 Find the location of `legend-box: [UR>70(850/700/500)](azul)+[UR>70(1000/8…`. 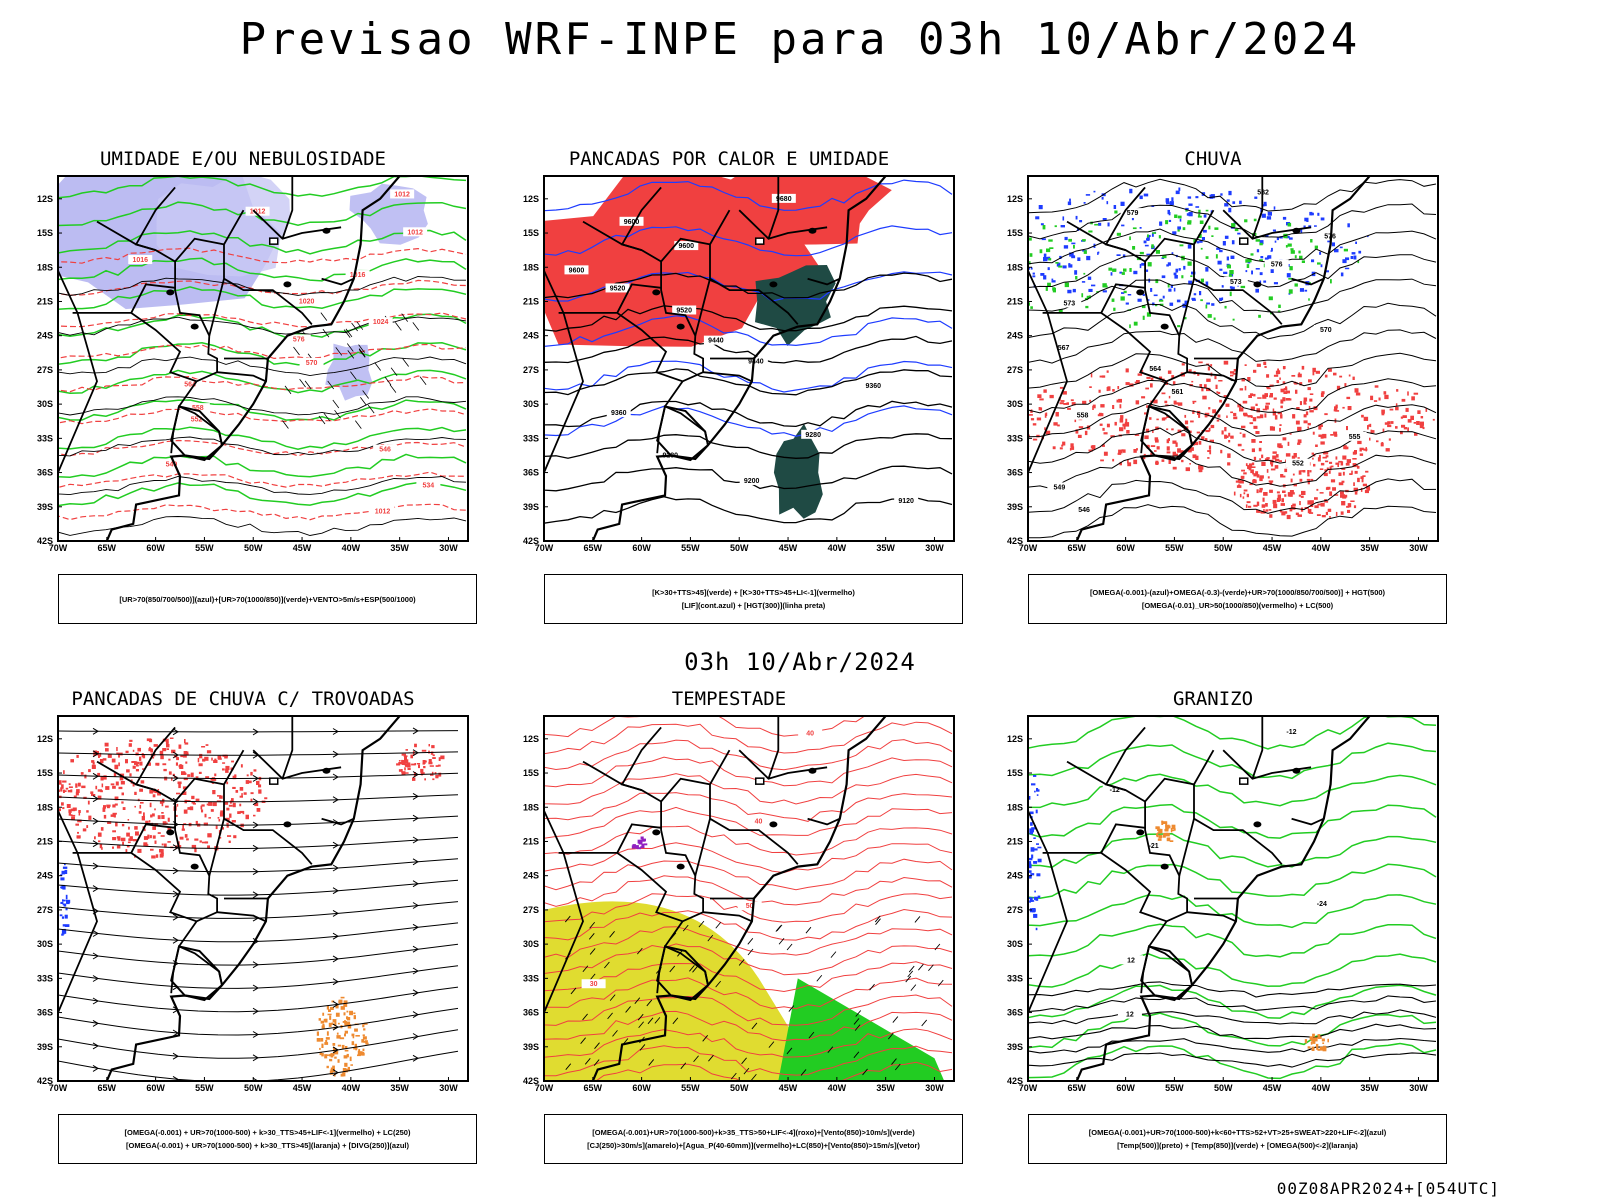

legend-box: [UR>70(850/700/500)](azul)+[UR>70(1000/8… is located at coordinates (267, 599).